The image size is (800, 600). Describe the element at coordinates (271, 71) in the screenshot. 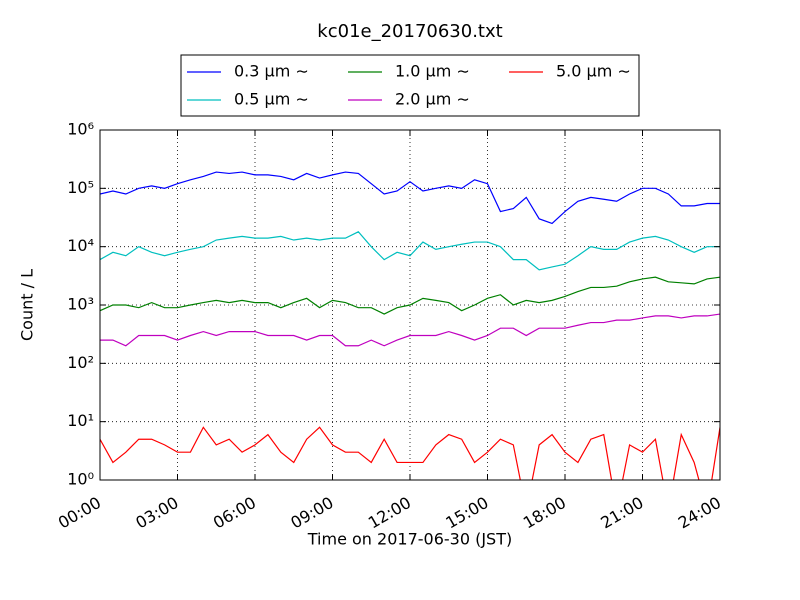

I see `legend-label: 0.3 μm ∼` at that location.